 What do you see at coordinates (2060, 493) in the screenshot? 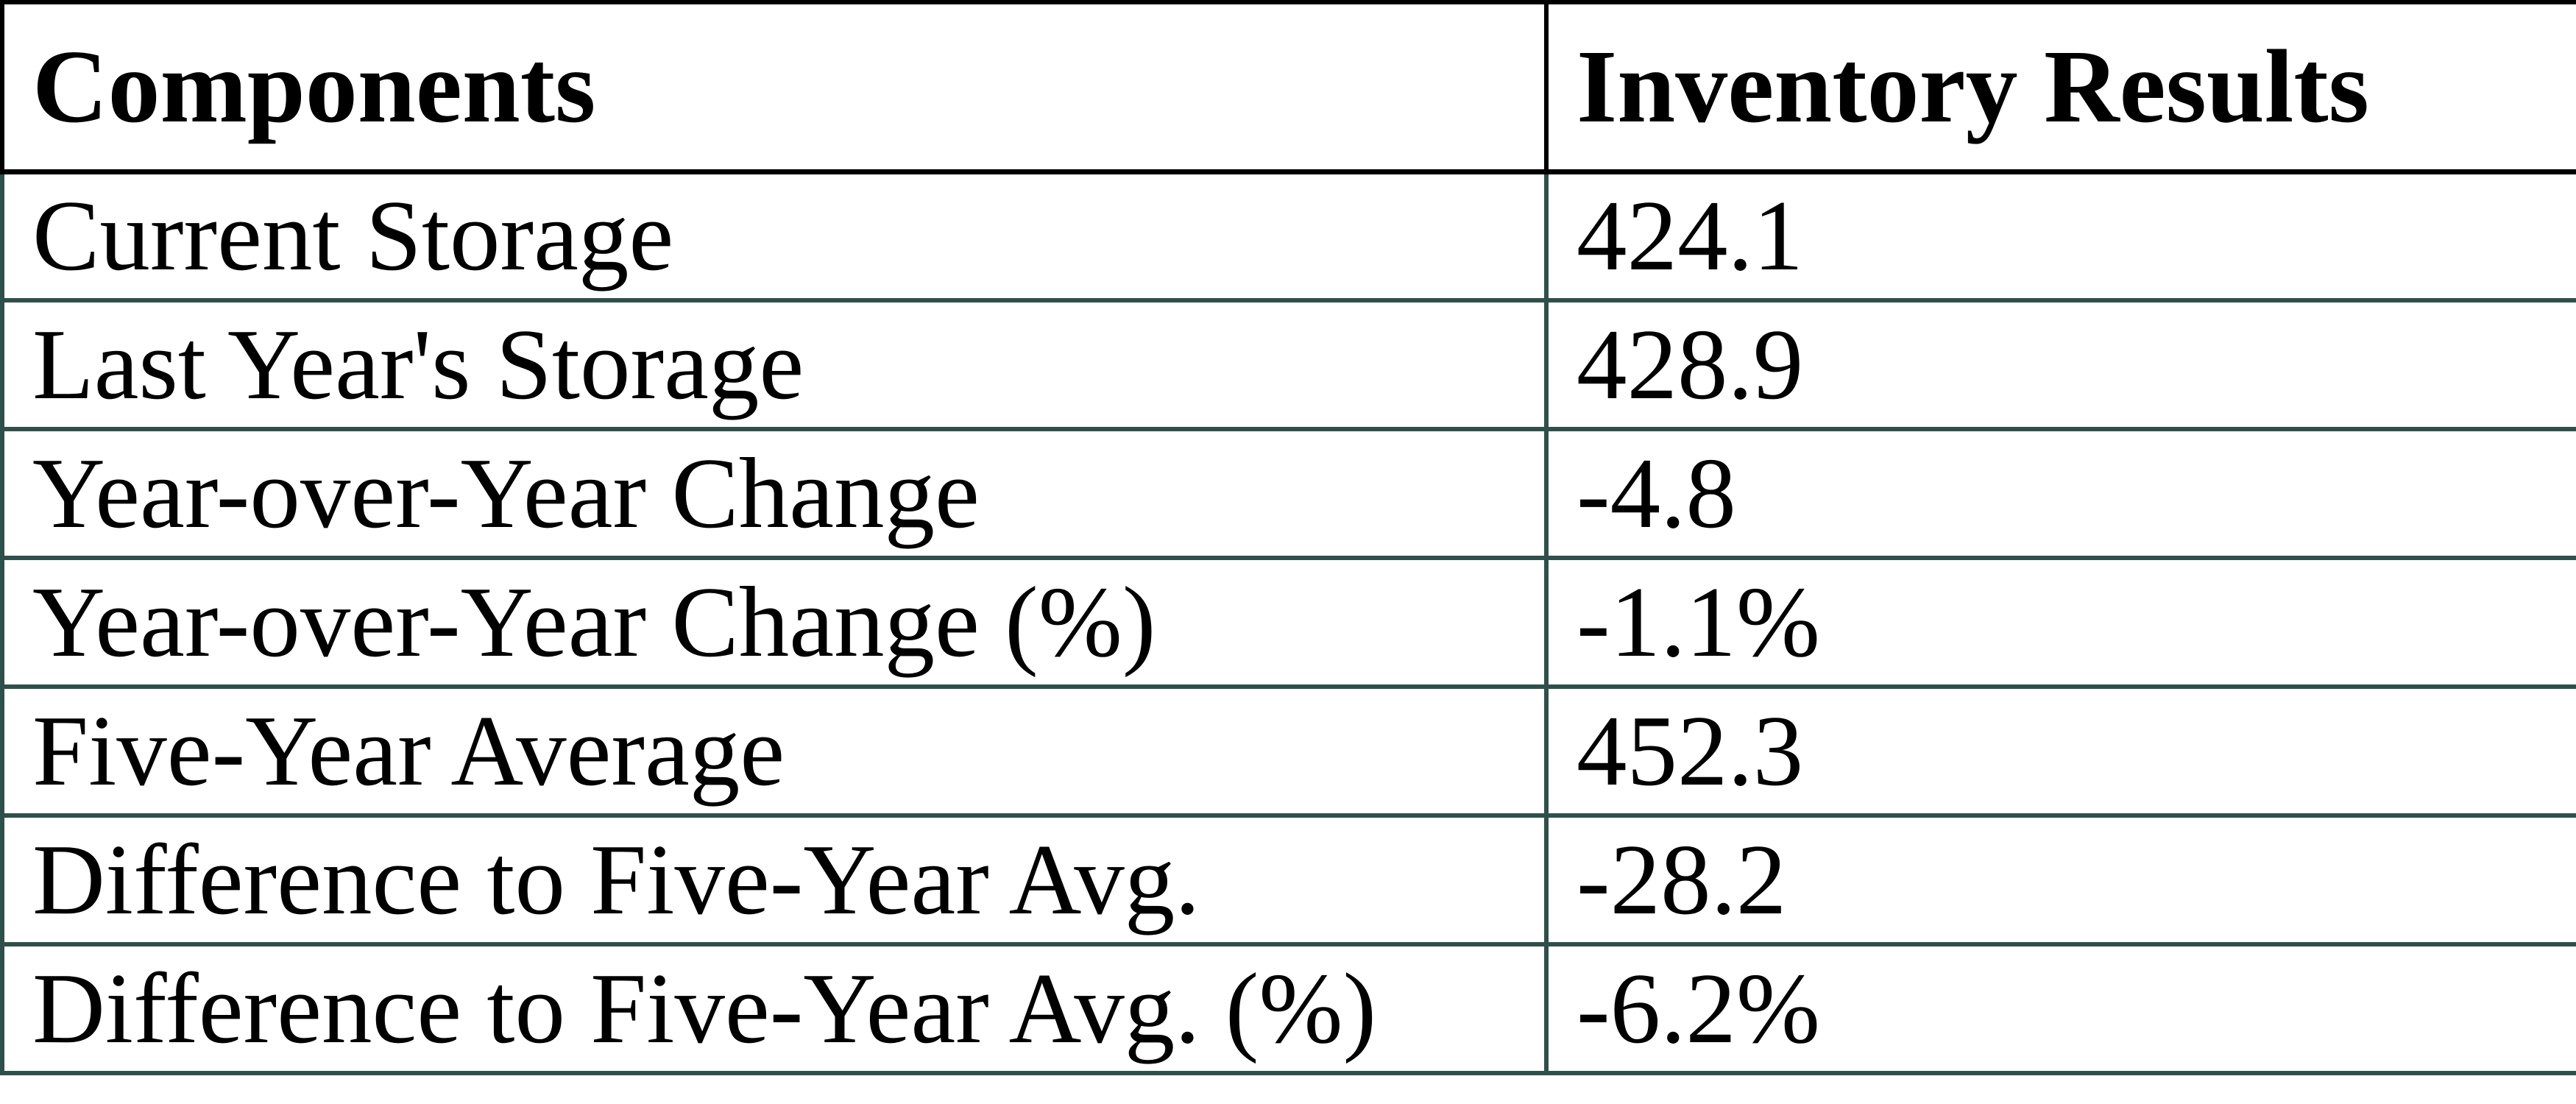
I see `result-cell: -4.8` at bounding box center [2060, 493].